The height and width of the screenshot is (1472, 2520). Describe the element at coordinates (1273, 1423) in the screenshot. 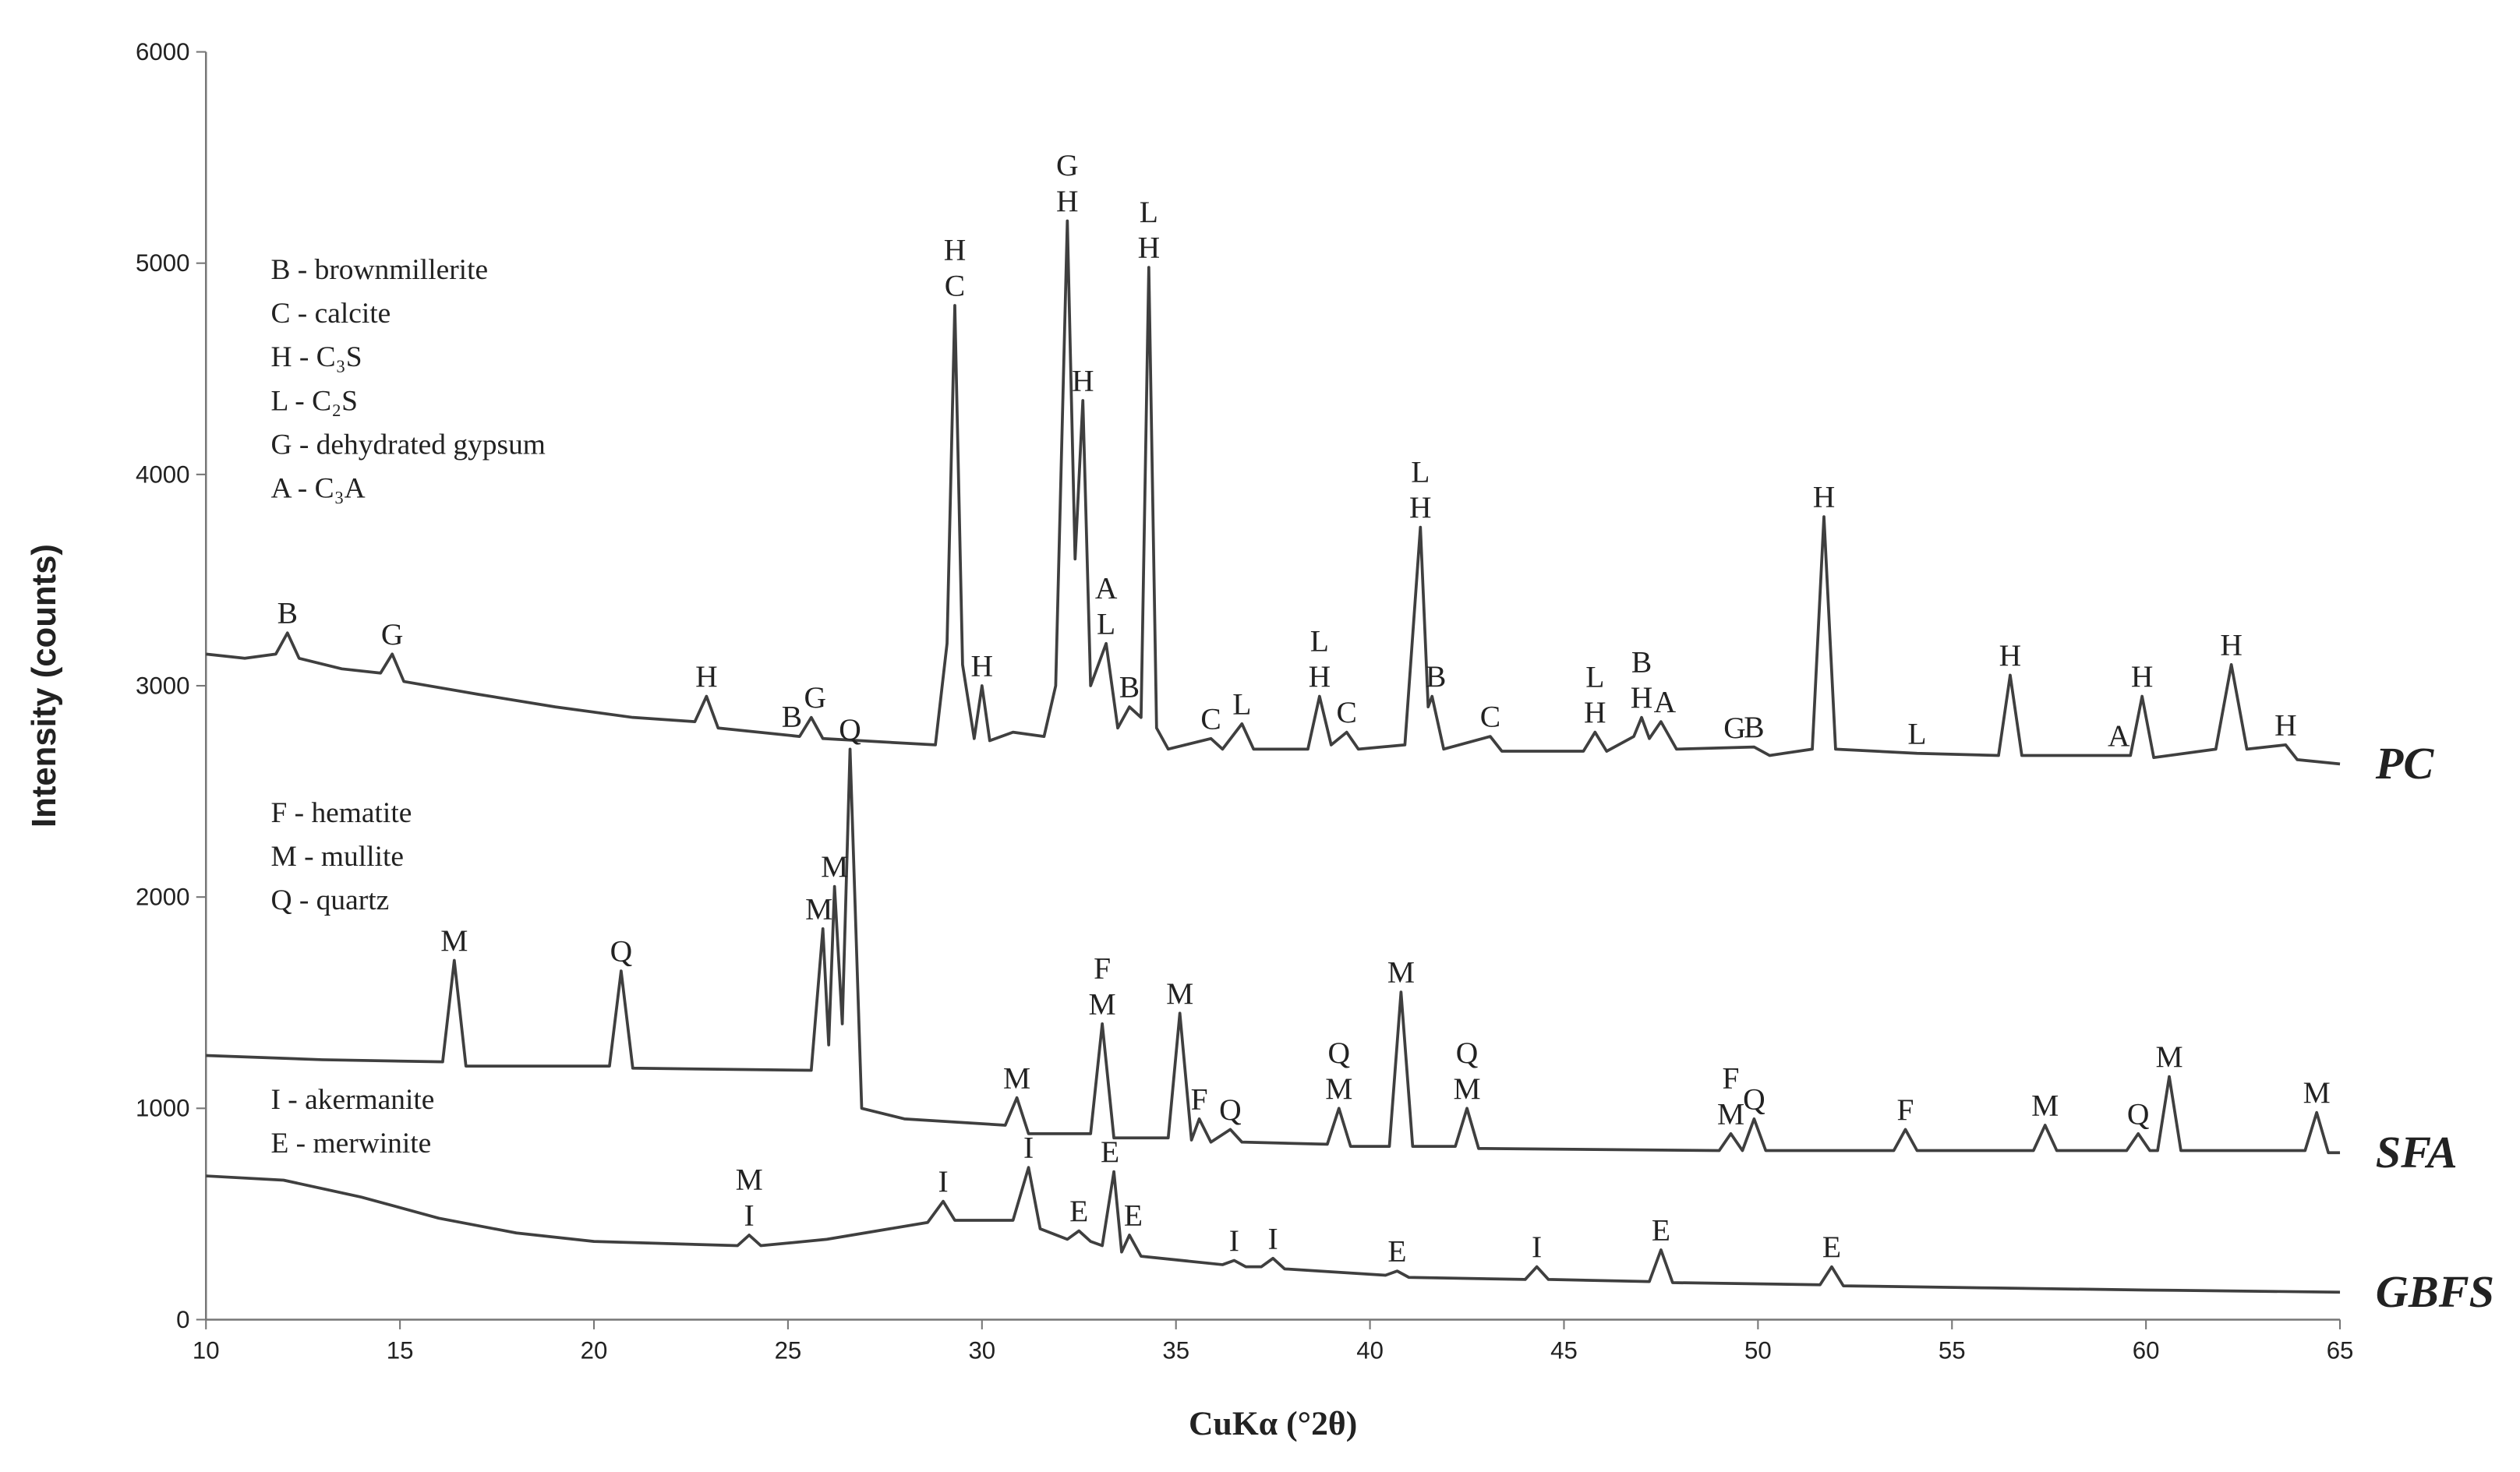

I see `x-axis-title: CuKα (°2θ)` at that location.